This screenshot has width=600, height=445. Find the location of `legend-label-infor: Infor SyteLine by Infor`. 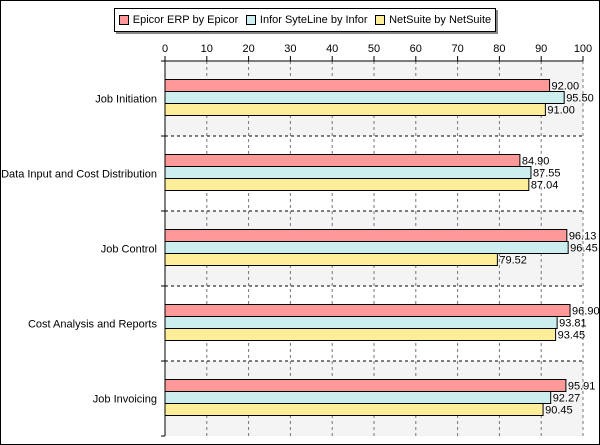

legend-label-infor: Infor SyteLine by Infor is located at coordinates (313, 20).